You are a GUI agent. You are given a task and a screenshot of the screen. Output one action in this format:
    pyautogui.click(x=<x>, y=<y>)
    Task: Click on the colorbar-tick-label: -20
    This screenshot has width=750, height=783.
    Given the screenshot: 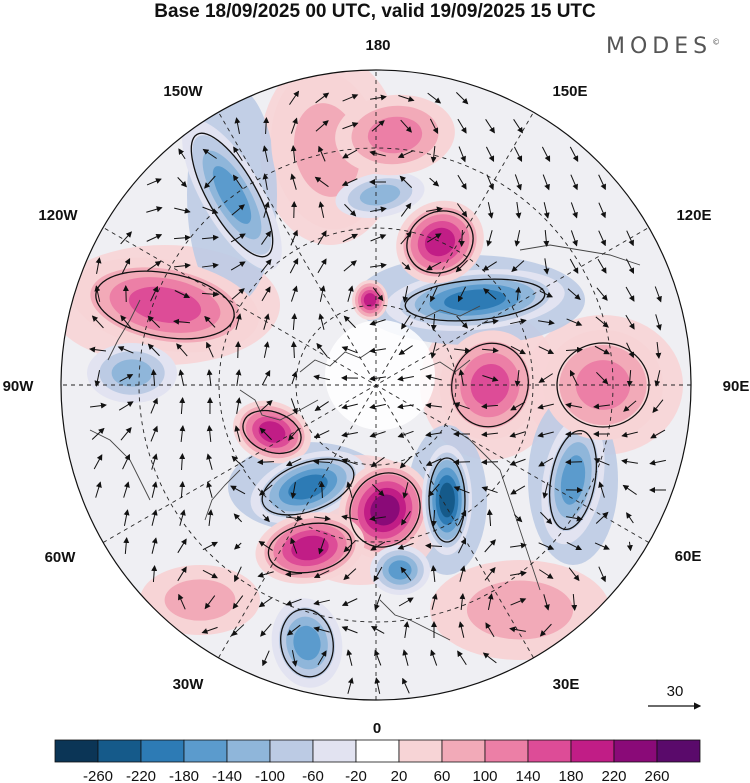 What is the action you would take?
    pyautogui.click(x=356, y=775)
    